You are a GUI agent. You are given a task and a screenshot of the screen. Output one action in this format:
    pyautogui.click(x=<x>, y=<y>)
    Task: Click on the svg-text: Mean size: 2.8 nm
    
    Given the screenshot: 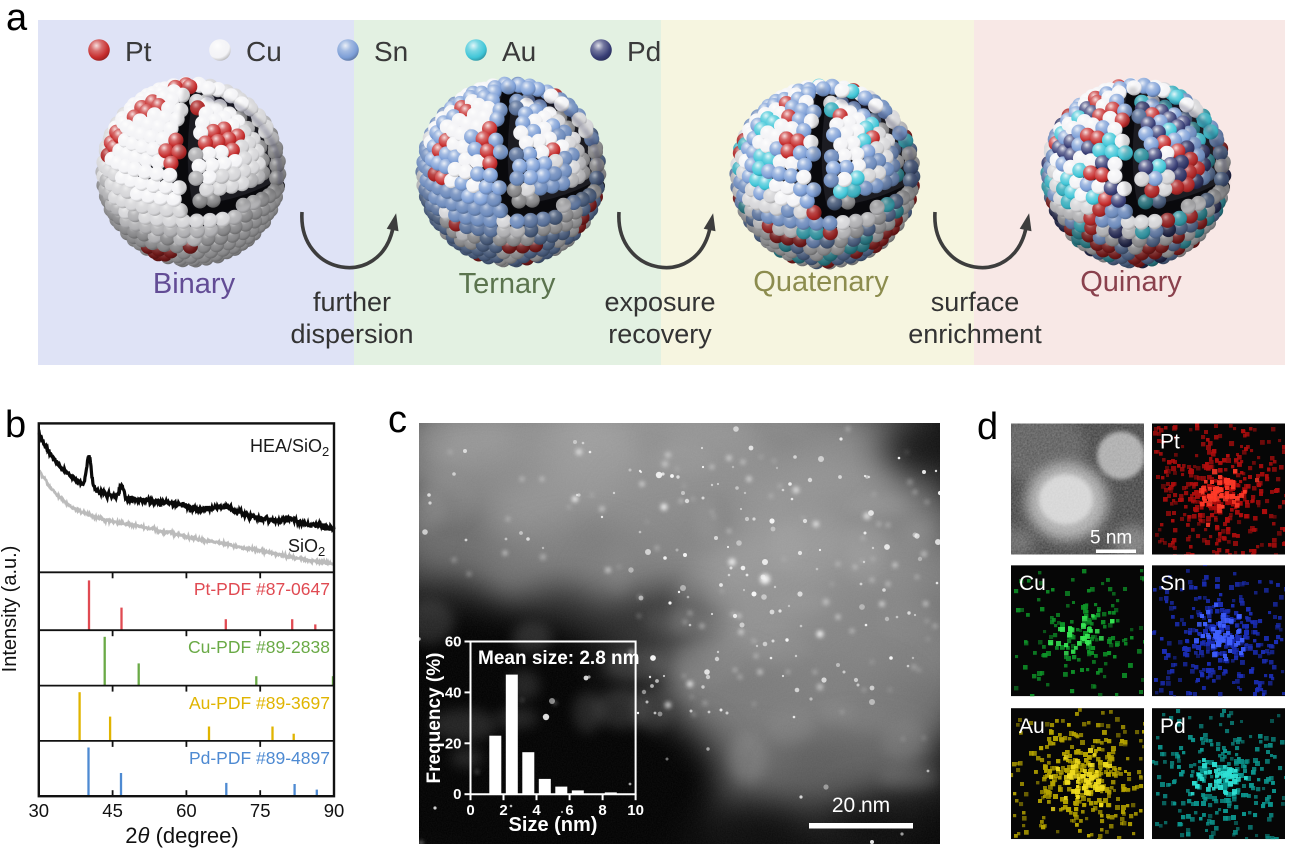 What is the action you would take?
    pyautogui.click(x=559, y=658)
    